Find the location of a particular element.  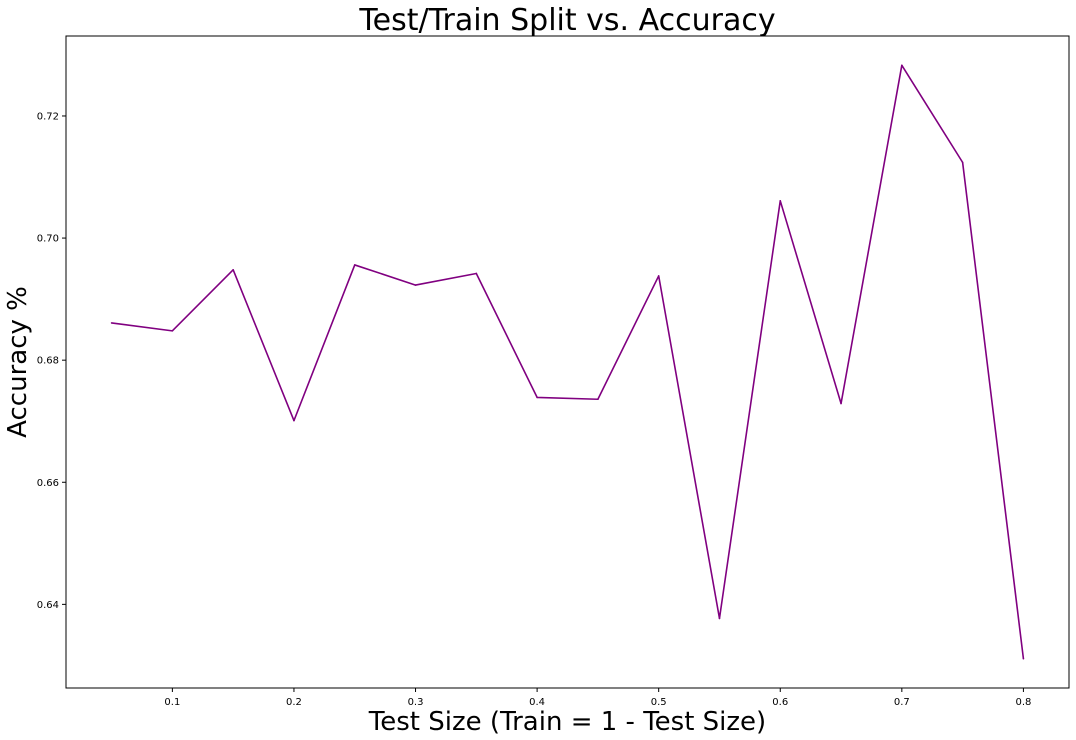

chart-title: Test/Train Split vs. Accuracy is located at coordinates (566, 20).